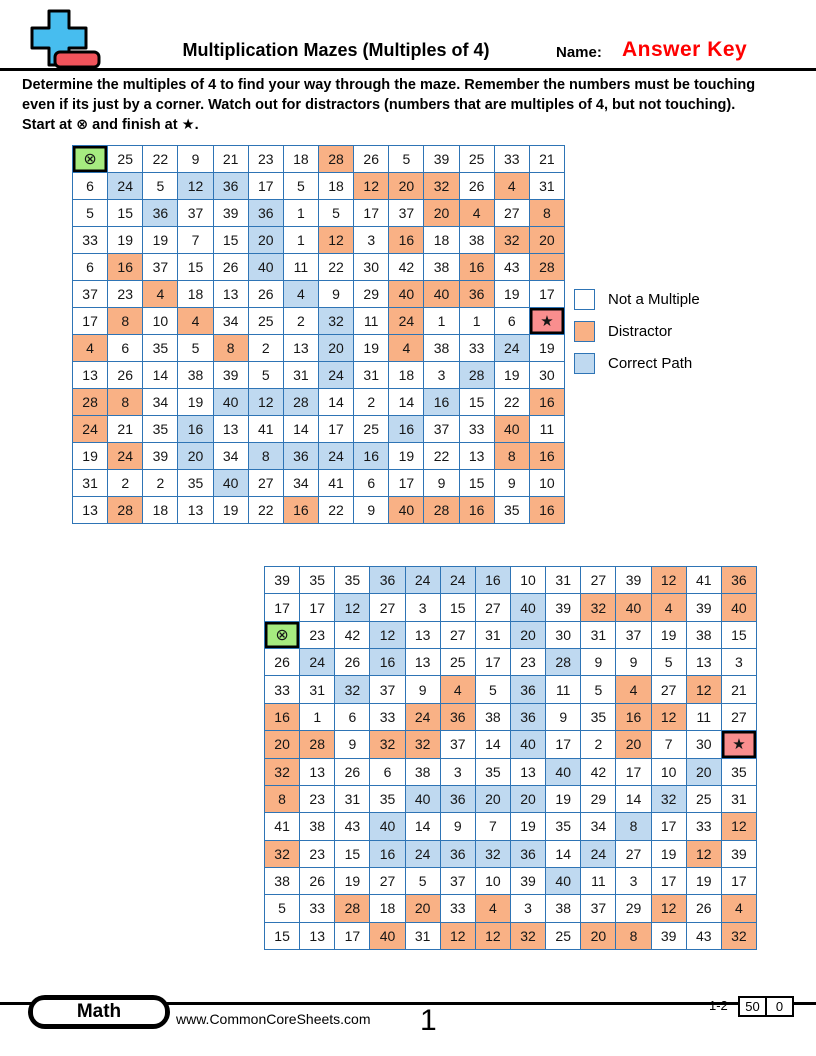 Image resolution: width=816 pixels, height=1056 pixels. Describe the element at coordinates (584, 363) in the screenshot. I see `correct-path-swatch` at that location.